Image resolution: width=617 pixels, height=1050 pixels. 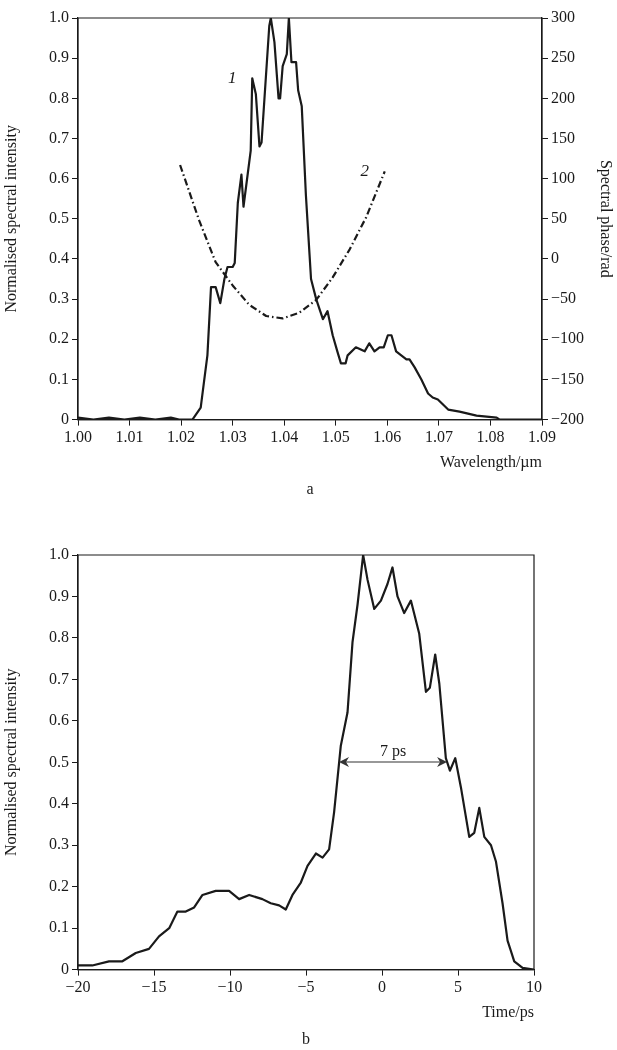 What do you see at coordinates (491, 461) in the screenshot?
I see `x-axis-title: Wavelength/µm` at bounding box center [491, 461].